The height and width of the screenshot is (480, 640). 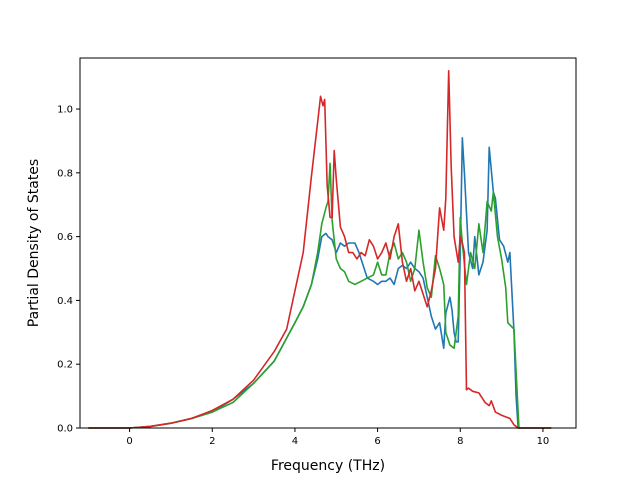 What do you see at coordinates (68, 270) in the screenshot?
I see `y-axis-ticks: 0.0 0.2 0.4 0.6 0.8 1.0` at bounding box center [68, 270].